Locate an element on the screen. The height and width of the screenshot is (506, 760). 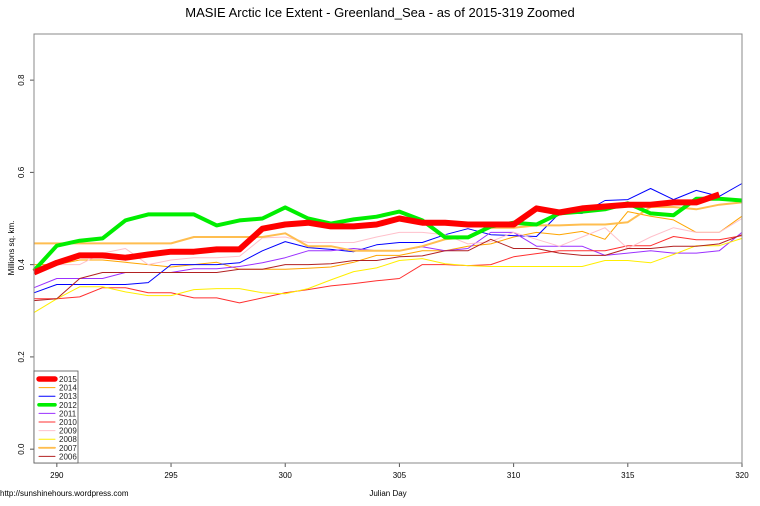
series-line-2009 is located at coordinates (388, 244).